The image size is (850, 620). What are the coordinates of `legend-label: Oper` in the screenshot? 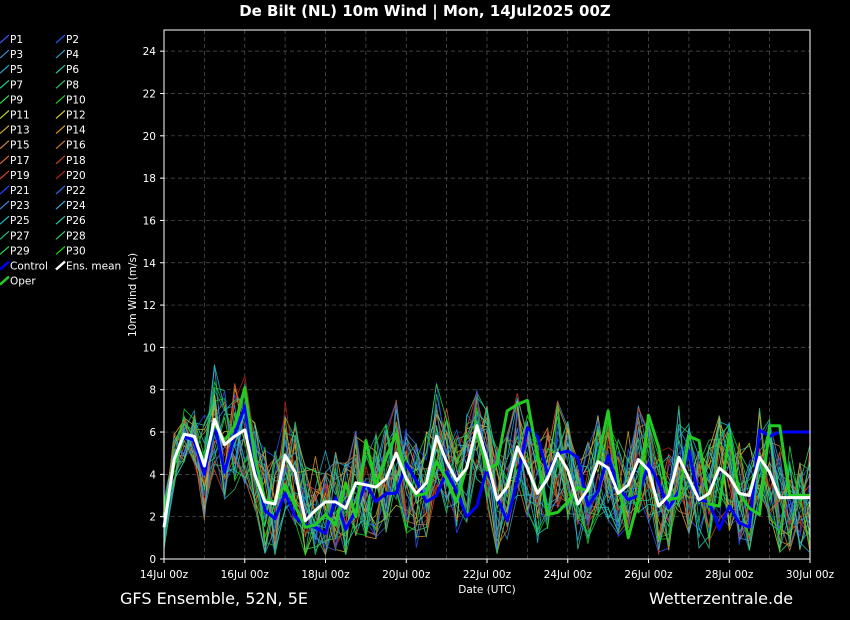 It's located at (23, 282).